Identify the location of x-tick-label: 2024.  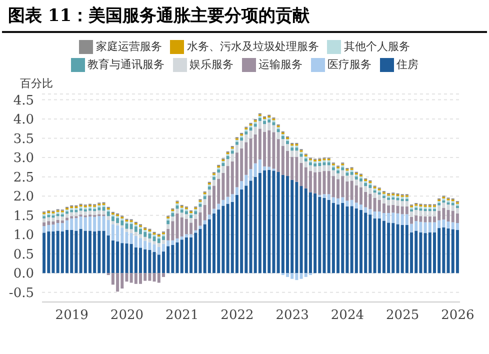
(347, 316).